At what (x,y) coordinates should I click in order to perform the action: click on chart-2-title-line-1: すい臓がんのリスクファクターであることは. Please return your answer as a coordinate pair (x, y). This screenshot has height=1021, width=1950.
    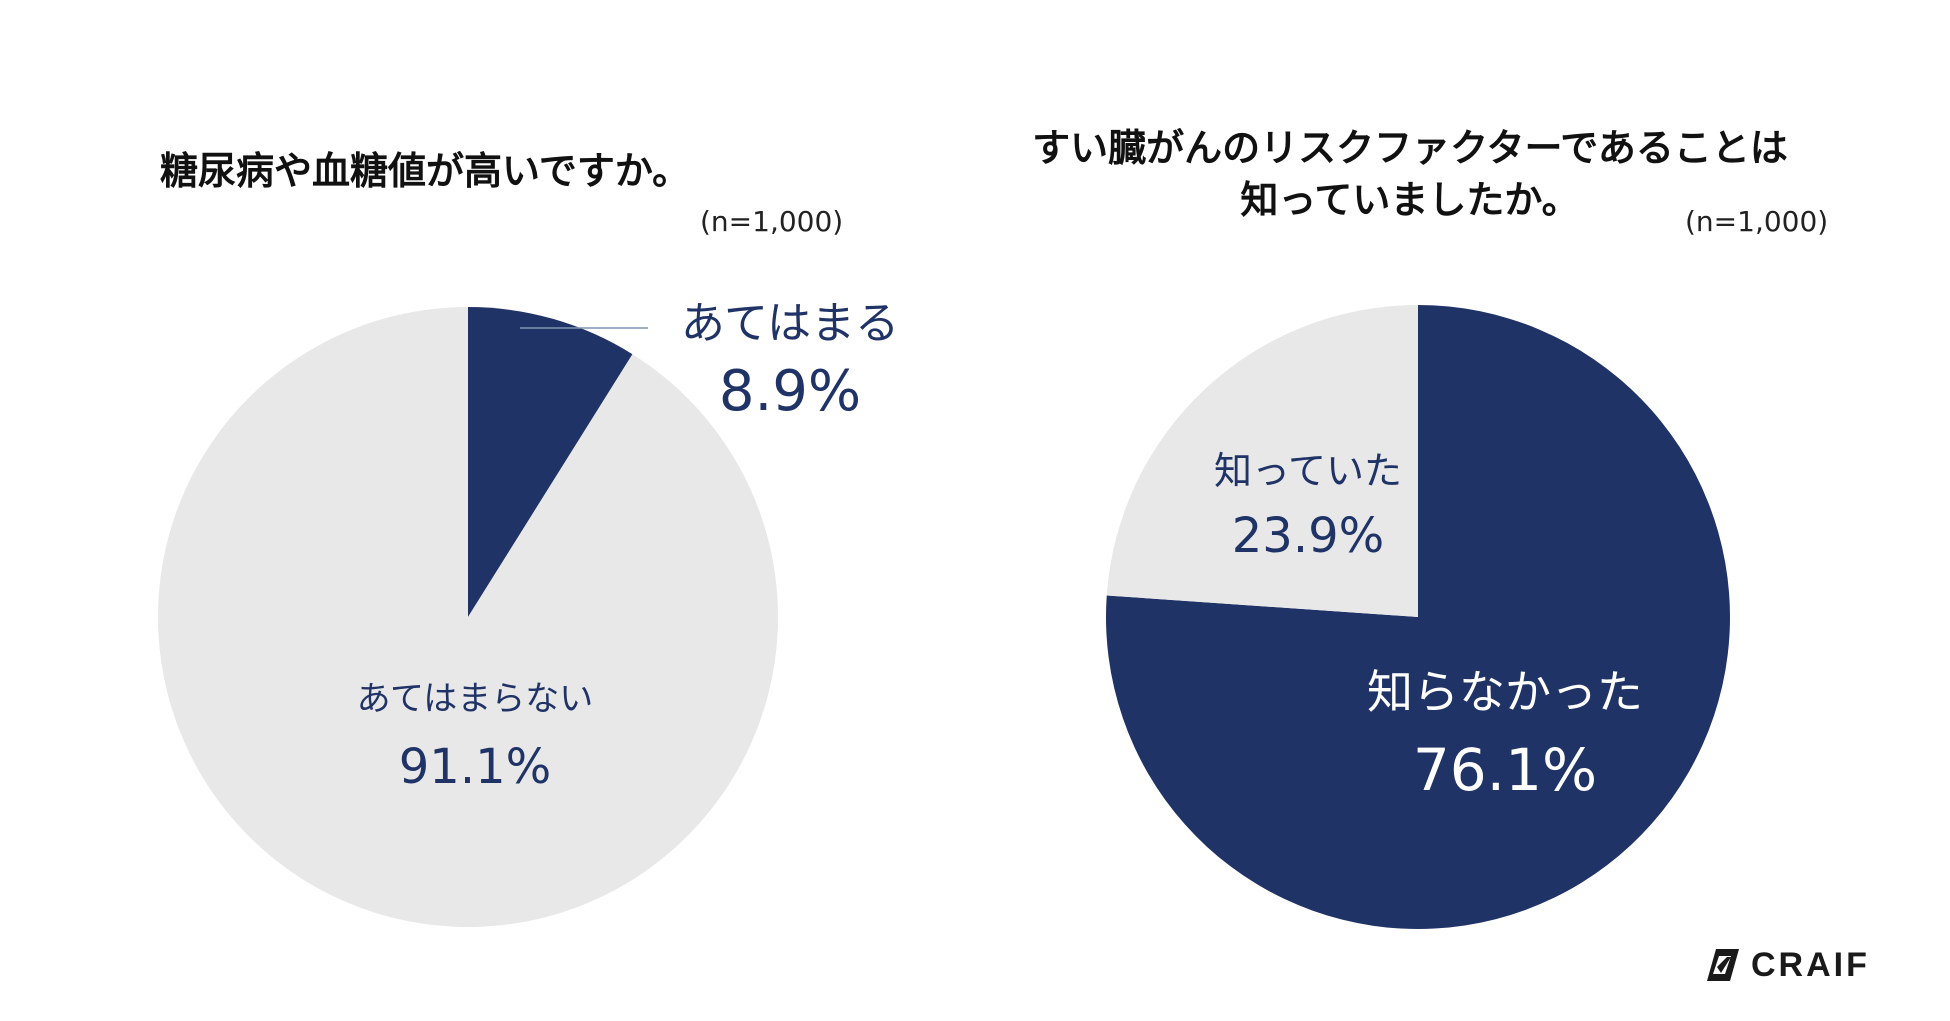
    Looking at the image, I should click on (1410, 148).